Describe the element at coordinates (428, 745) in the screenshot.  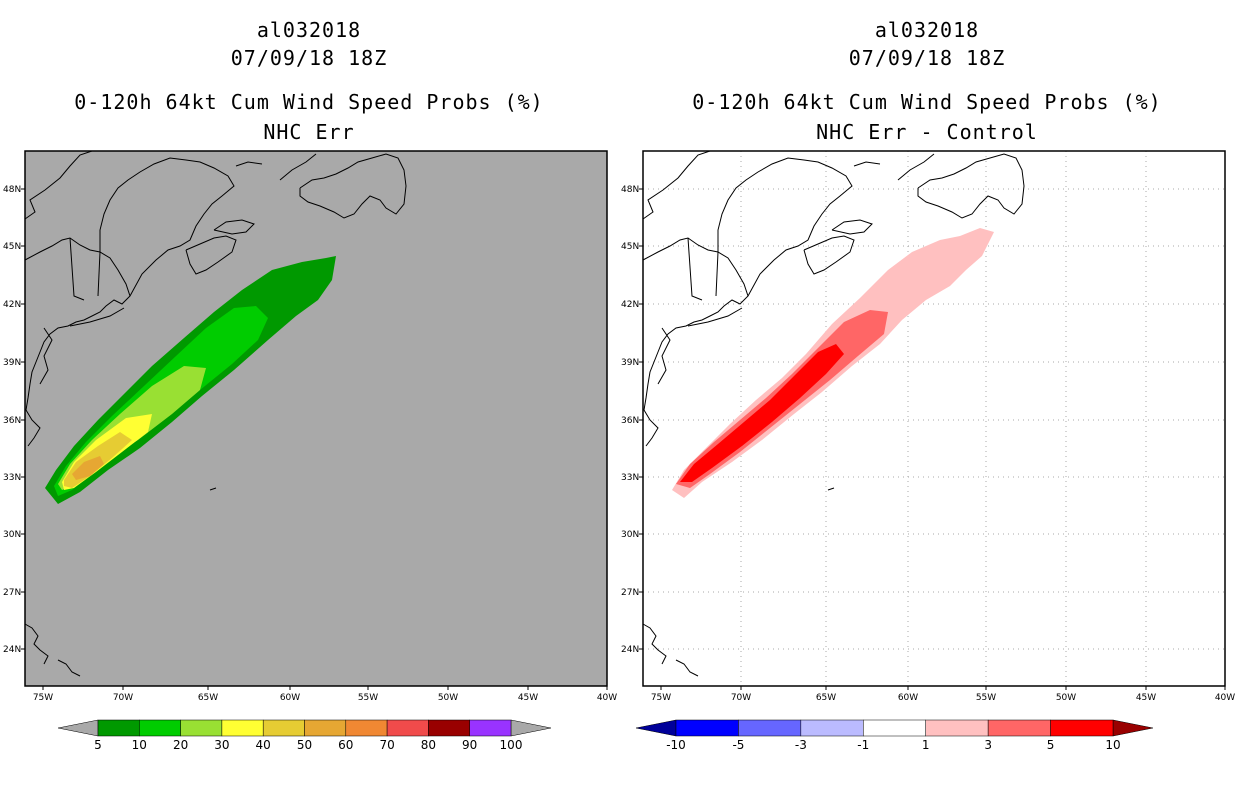
I see `colorbar-label: 80` at that location.